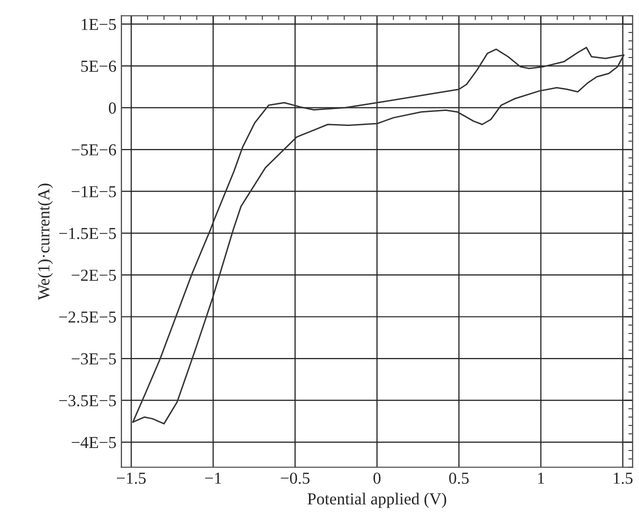 This screenshot has width=639, height=525. What do you see at coordinates (541, 478) in the screenshot?
I see `x-tick-label: 1` at bounding box center [541, 478].